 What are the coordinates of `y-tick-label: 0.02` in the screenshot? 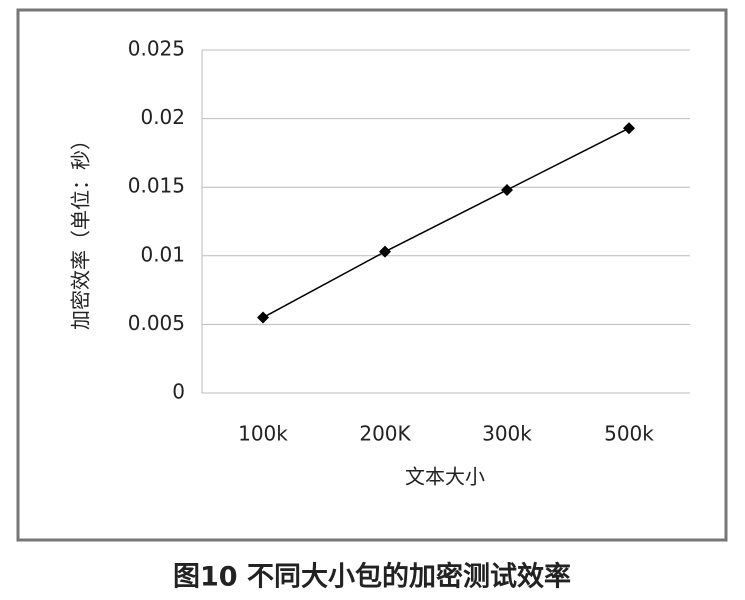 It's located at (162, 117).